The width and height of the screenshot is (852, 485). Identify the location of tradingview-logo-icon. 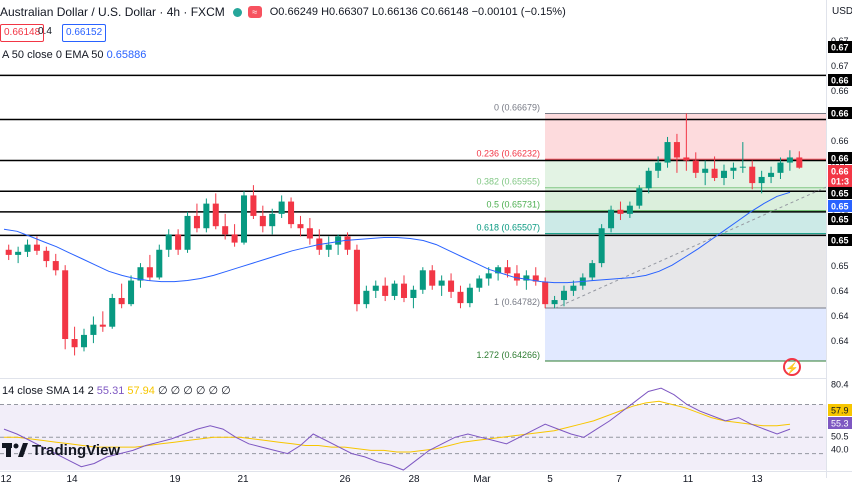
(15, 449).